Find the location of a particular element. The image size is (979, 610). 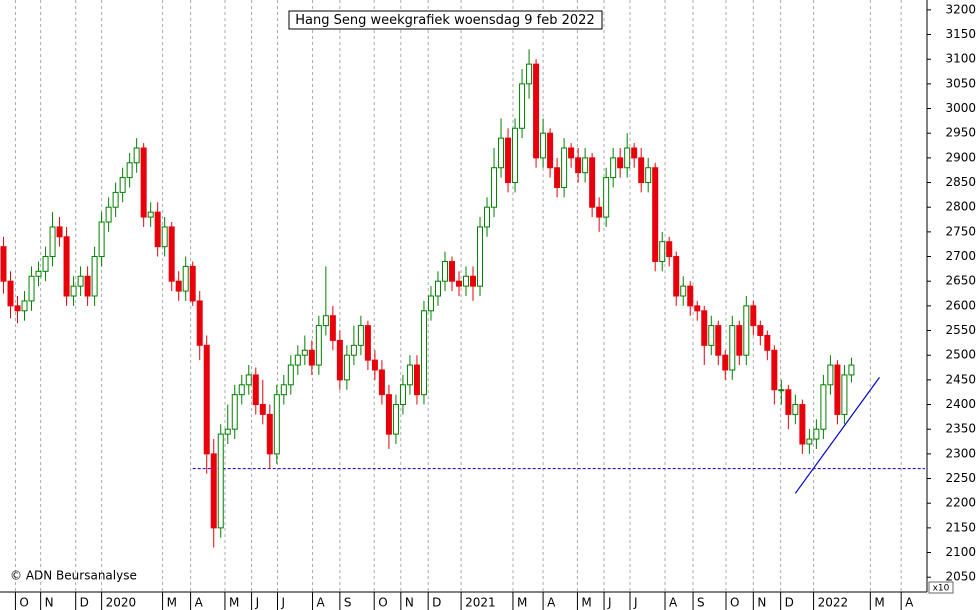

x-tick-label: D is located at coordinates (84, 603).